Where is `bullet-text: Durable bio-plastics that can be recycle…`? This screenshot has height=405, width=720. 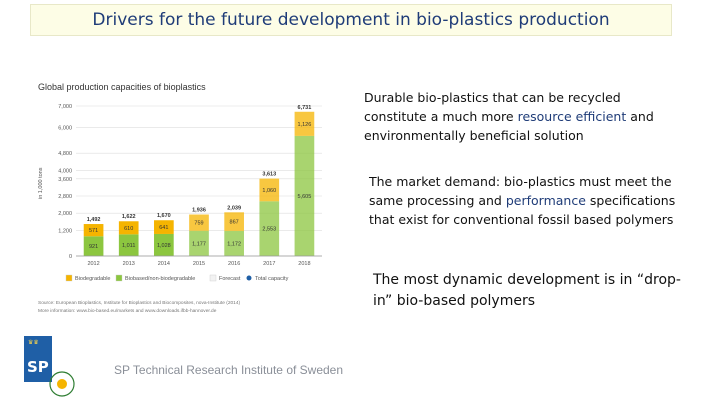 bullet-text: Durable bio-plastics that can be recycle… is located at coordinates (492, 107).